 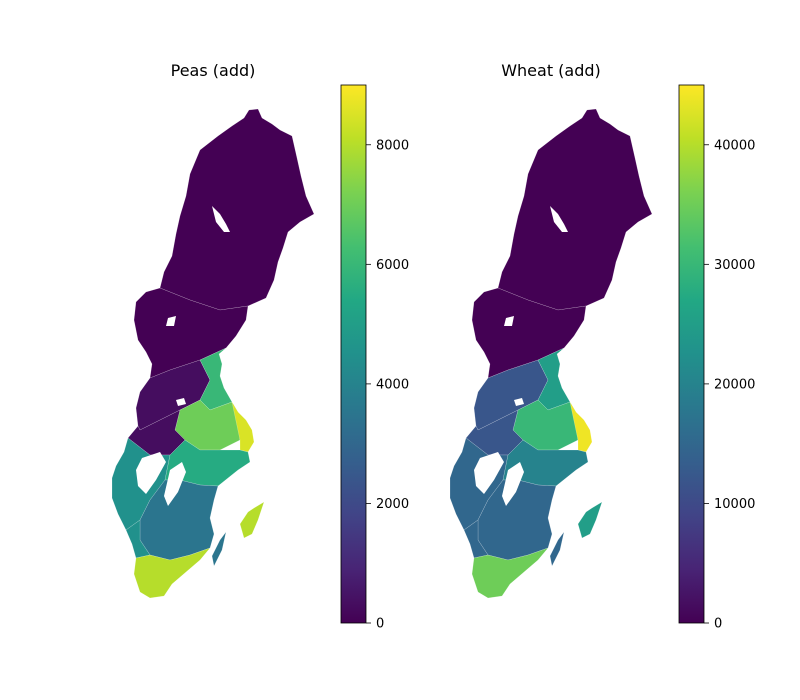 I want to click on colorbar-tick-label: 6000, so click(x=392, y=265).